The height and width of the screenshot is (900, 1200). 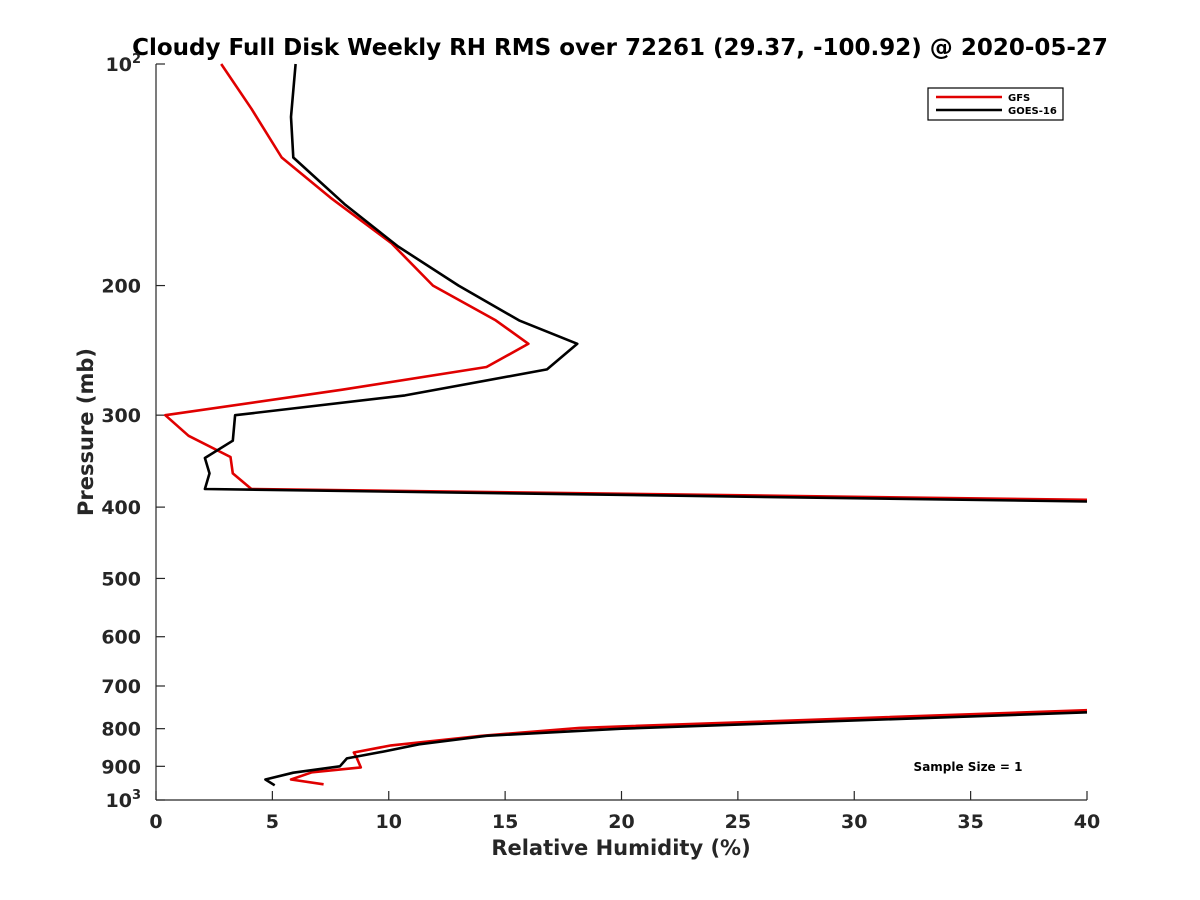 What do you see at coordinates (970, 822) in the screenshot?
I see `x-tick-label: 35` at bounding box center [970, 822].